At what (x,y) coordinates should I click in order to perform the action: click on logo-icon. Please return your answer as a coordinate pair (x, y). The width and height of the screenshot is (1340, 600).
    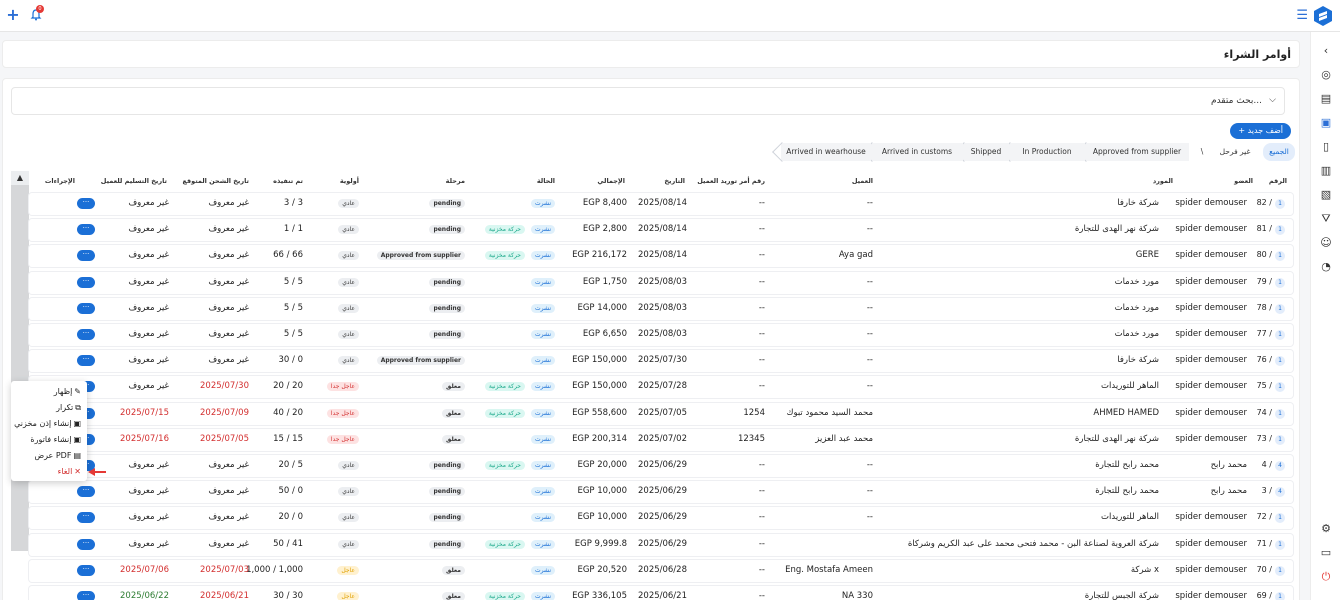
    Looking at the image, I should click on (1323, 16).